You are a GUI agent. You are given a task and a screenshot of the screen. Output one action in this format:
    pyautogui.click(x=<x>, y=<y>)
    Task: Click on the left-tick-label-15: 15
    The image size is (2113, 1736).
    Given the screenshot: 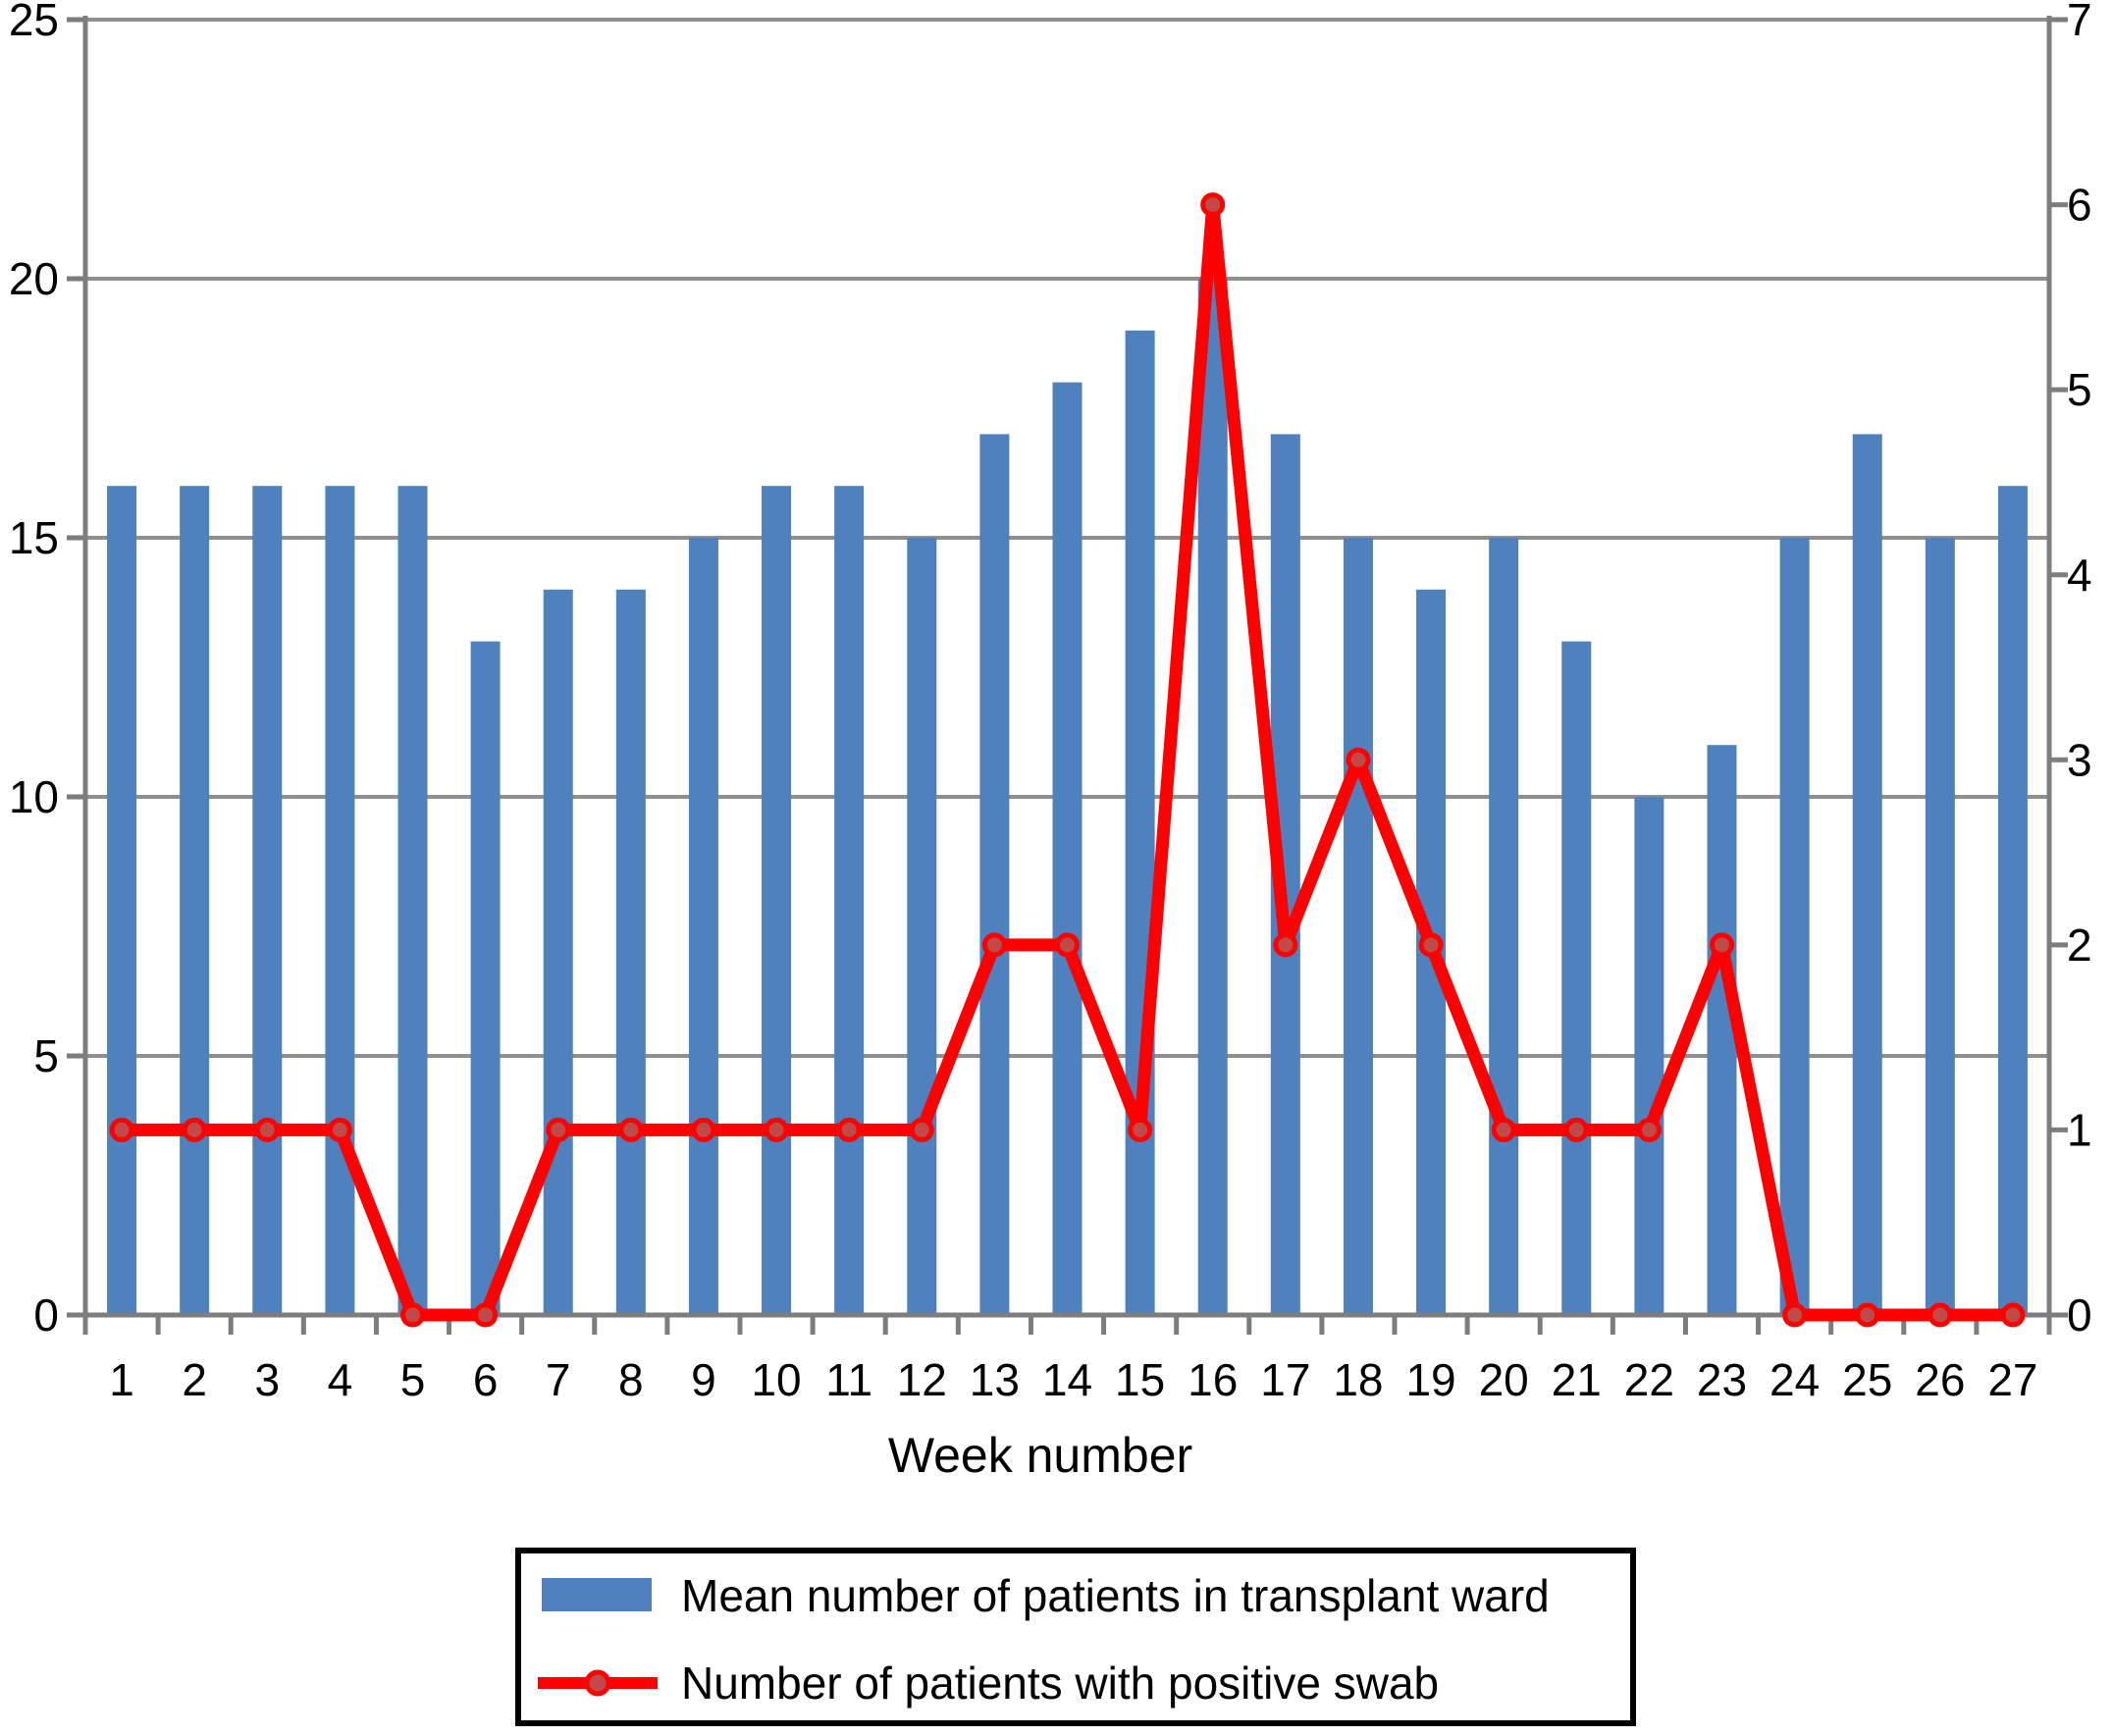 What is the action you would take?
    pyautogui.click(x=34, y=537)
    